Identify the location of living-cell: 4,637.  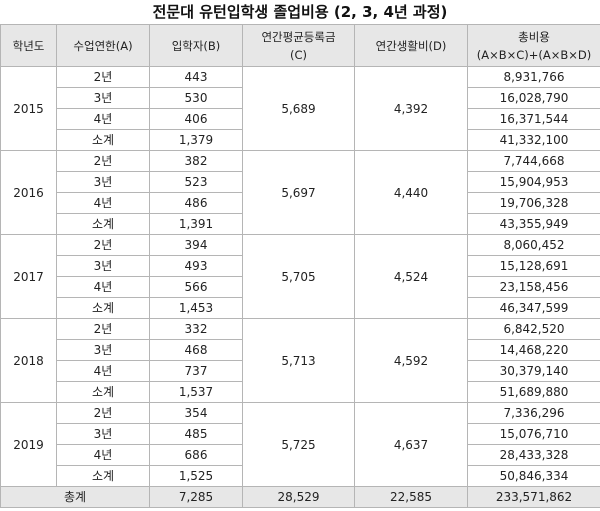
(411, 444).